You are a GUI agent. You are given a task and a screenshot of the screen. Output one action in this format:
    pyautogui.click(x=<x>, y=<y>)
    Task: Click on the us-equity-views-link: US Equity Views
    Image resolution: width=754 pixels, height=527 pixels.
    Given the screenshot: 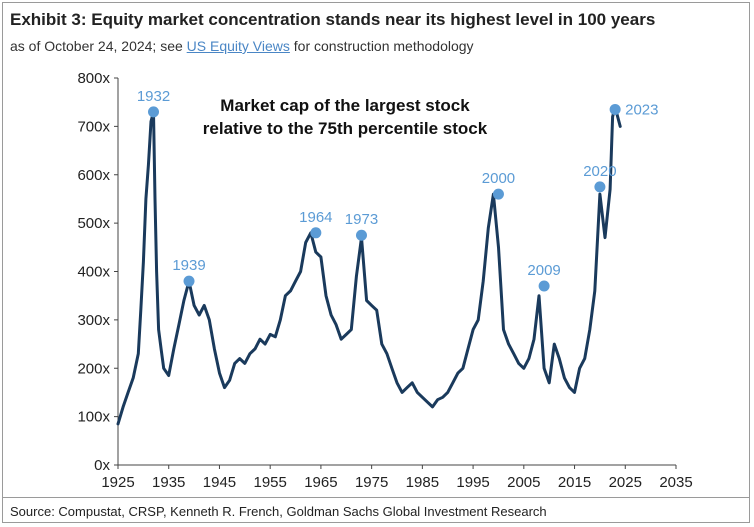 What is the action you would take?
    pyautogui.click(x=238, y=46)
    